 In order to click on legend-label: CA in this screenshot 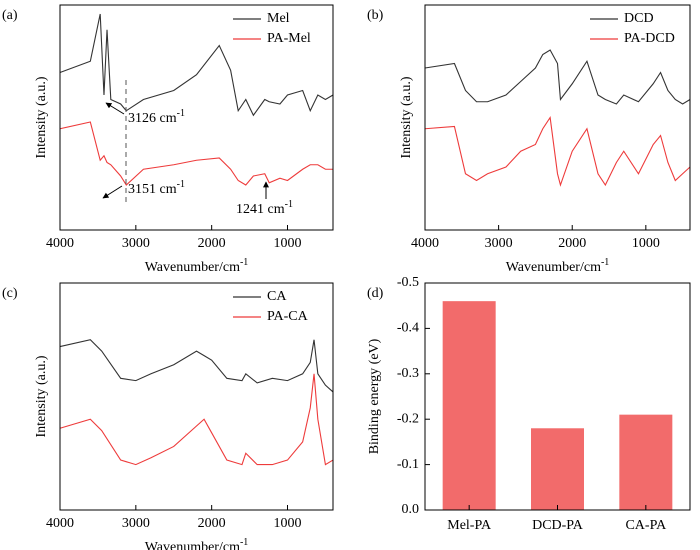, I will do `click(277, 296)`.